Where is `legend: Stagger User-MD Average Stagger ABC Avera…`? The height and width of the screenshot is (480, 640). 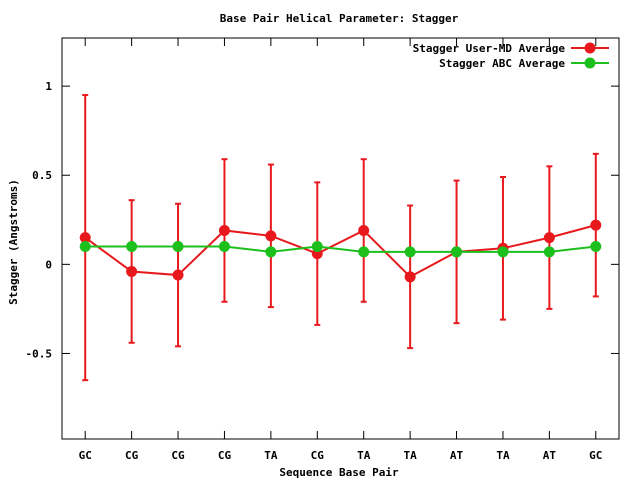
legend: Stagger User-MD Average Stagger ABC Avera… is located at coordinates (511, 56).